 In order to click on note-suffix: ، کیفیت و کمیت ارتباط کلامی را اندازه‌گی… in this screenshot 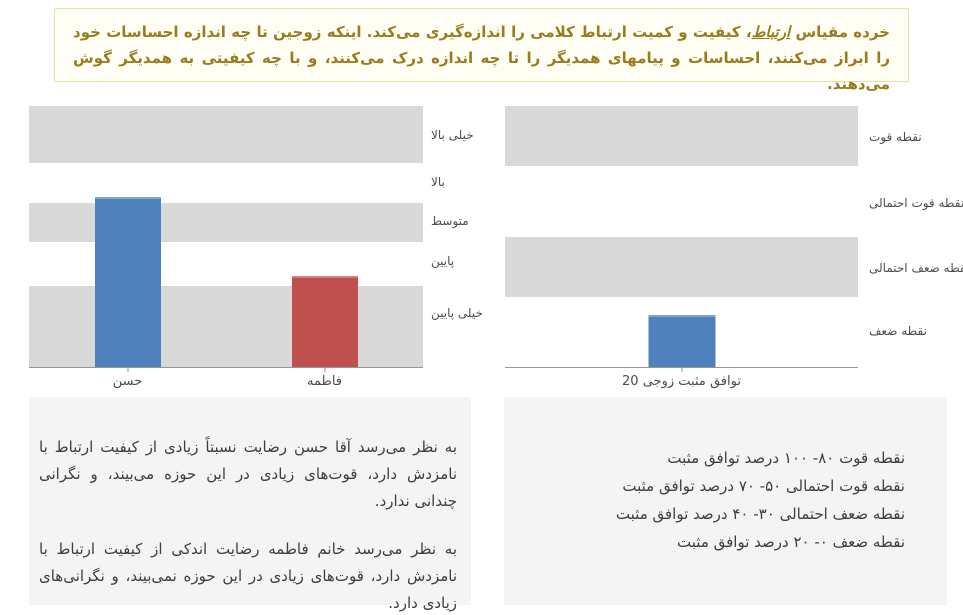, I will do `click(481, 58)`.